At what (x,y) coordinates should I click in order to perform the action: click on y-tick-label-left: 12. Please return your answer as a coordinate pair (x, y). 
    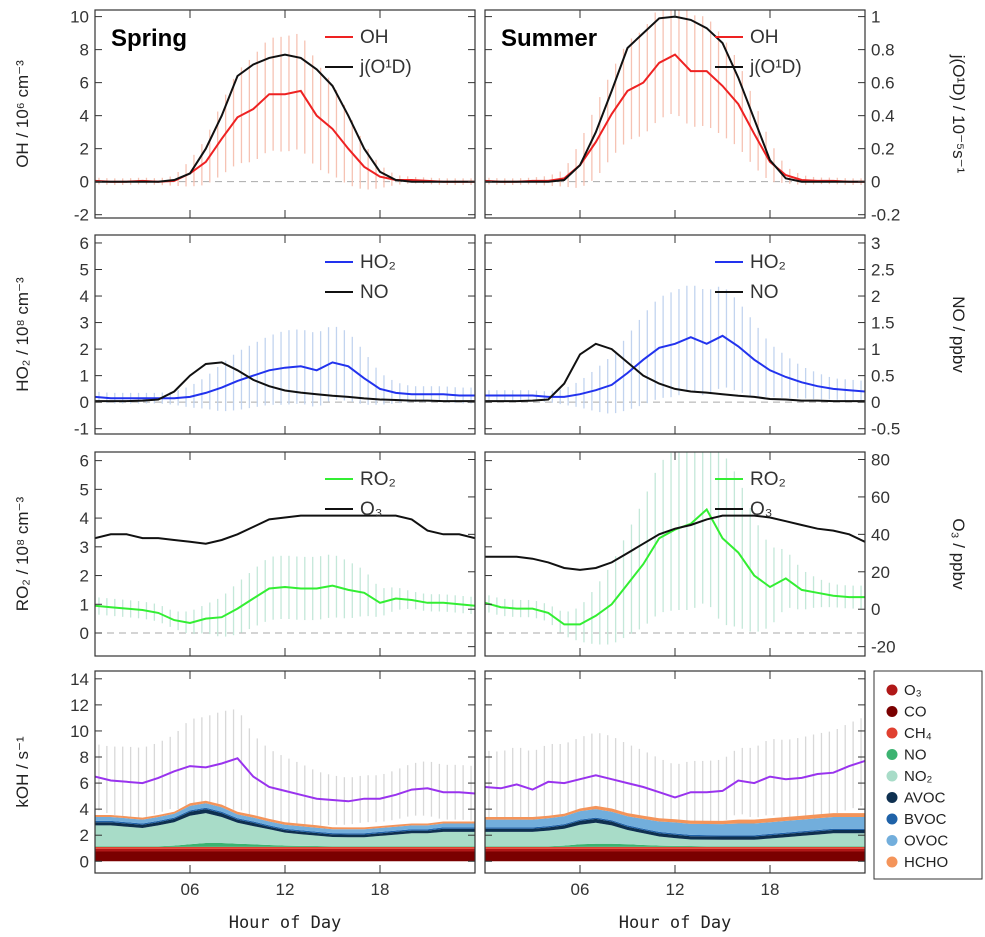
    Looking at the image, I should click on (79, 705).